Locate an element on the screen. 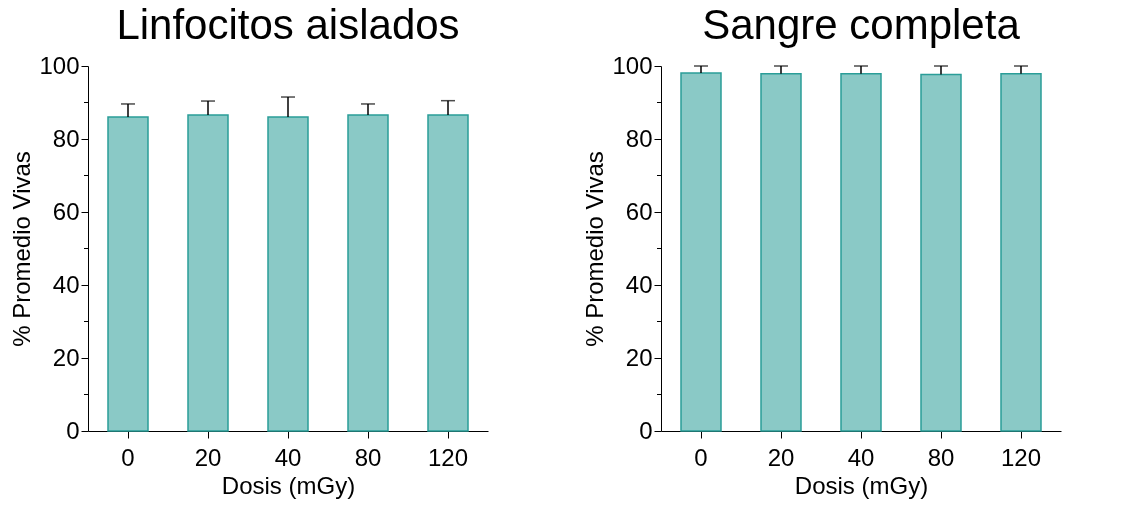  chart-title: Linfocitos aislados is located at coordinates (288, 24).